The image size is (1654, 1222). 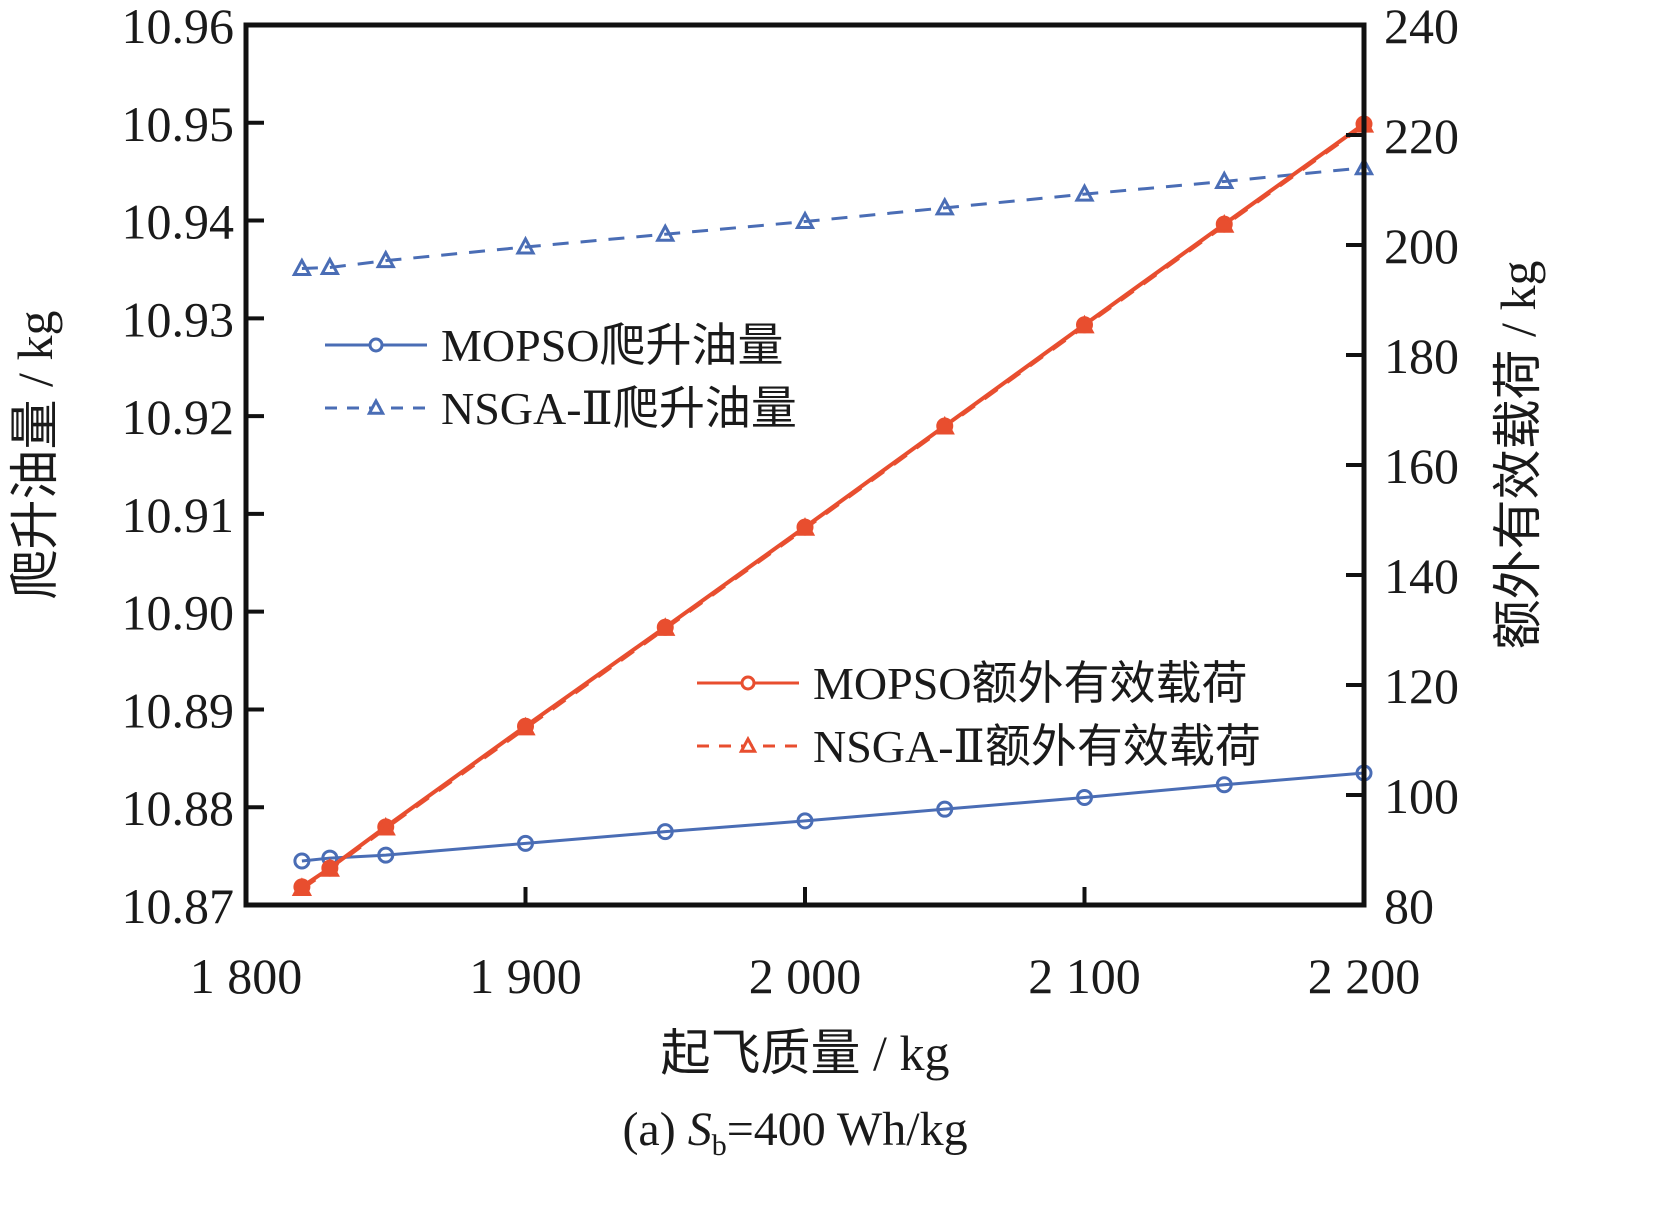 I want to click on legend-lower-right: MOPSO额外有效载荷 NSGA-Ⅱ额外有效载荷, so click(x=979, y=715).